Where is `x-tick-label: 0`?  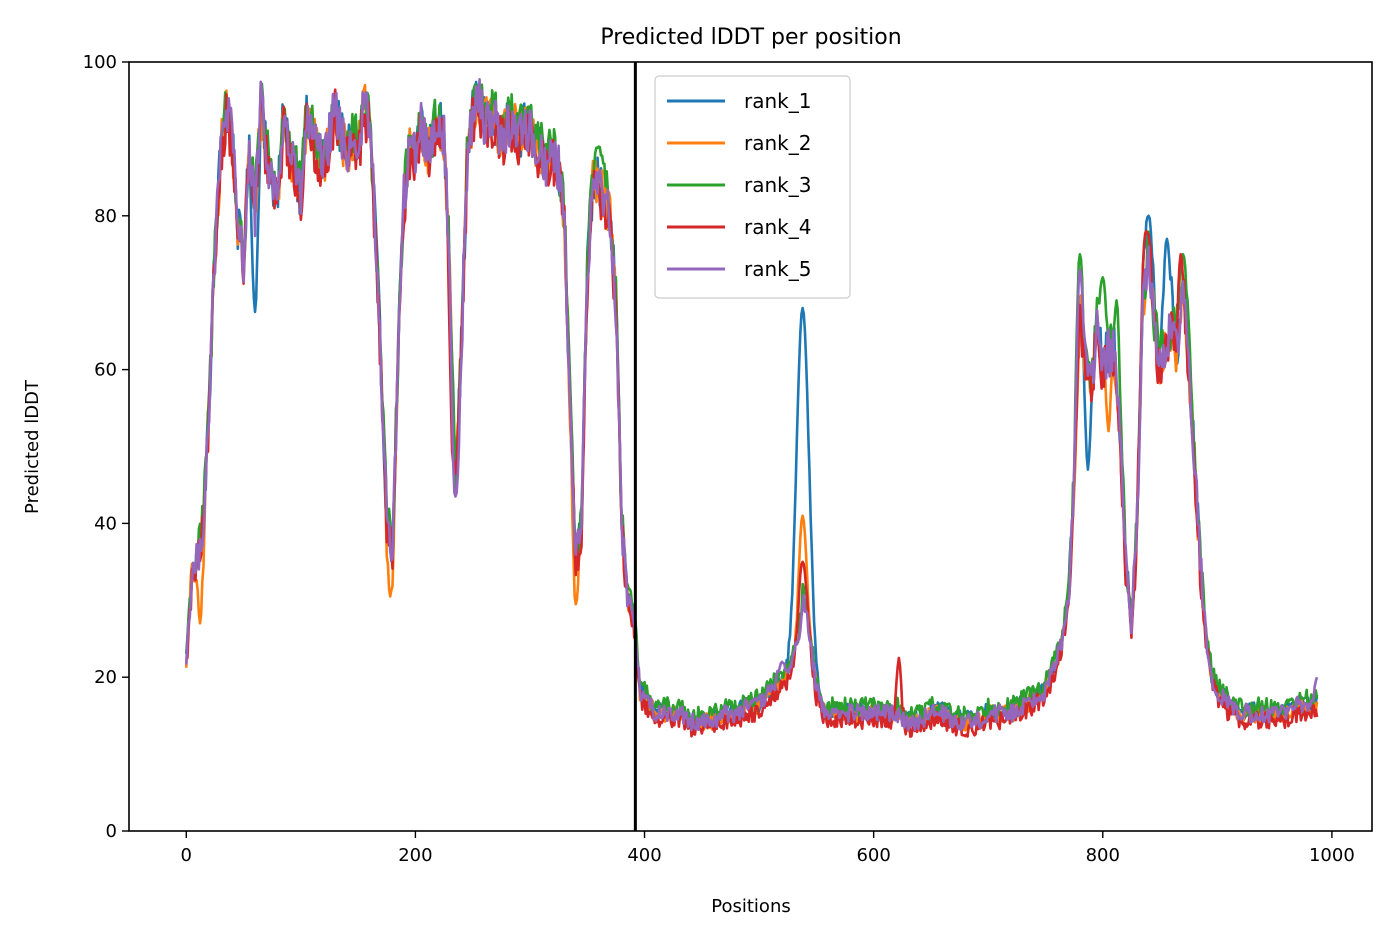
x-tick-label: 0 is located at coordinates (186, 855).